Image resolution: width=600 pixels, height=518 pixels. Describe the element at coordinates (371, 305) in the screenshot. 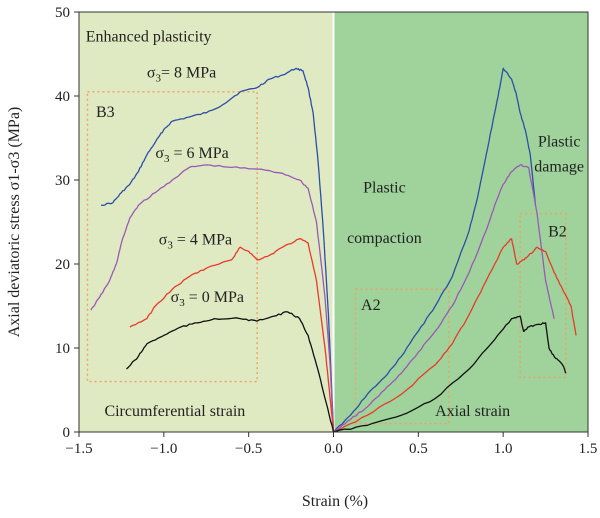

I see `annotation-9: A2` at that location.